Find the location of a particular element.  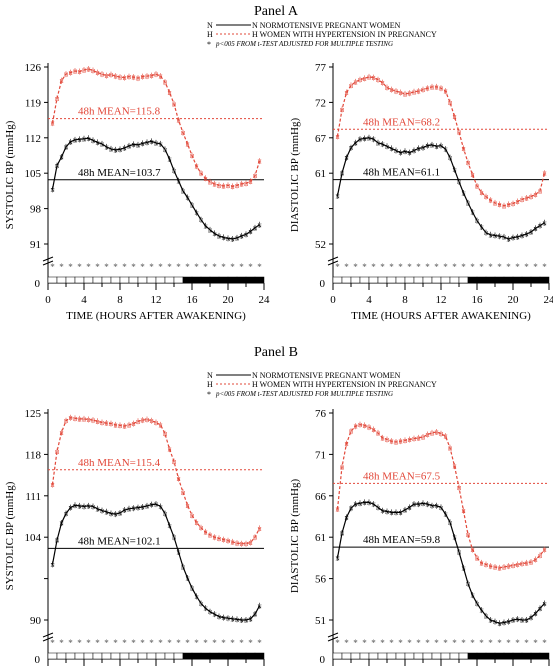

series-line is located at coordinates (440, 188).